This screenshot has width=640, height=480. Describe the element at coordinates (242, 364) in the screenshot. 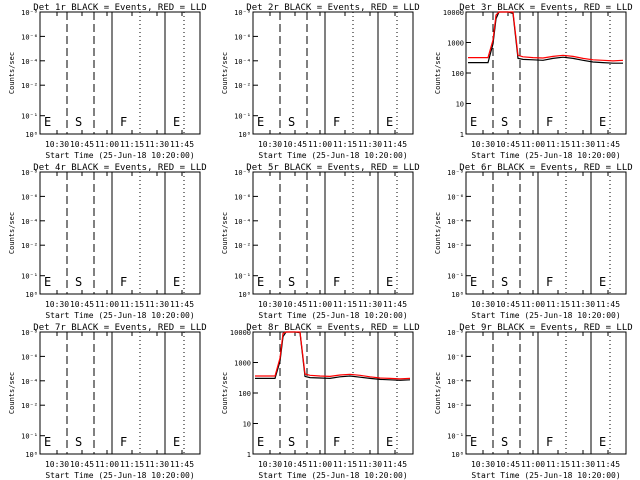

I see `y-tick-label: 1000` at that location.